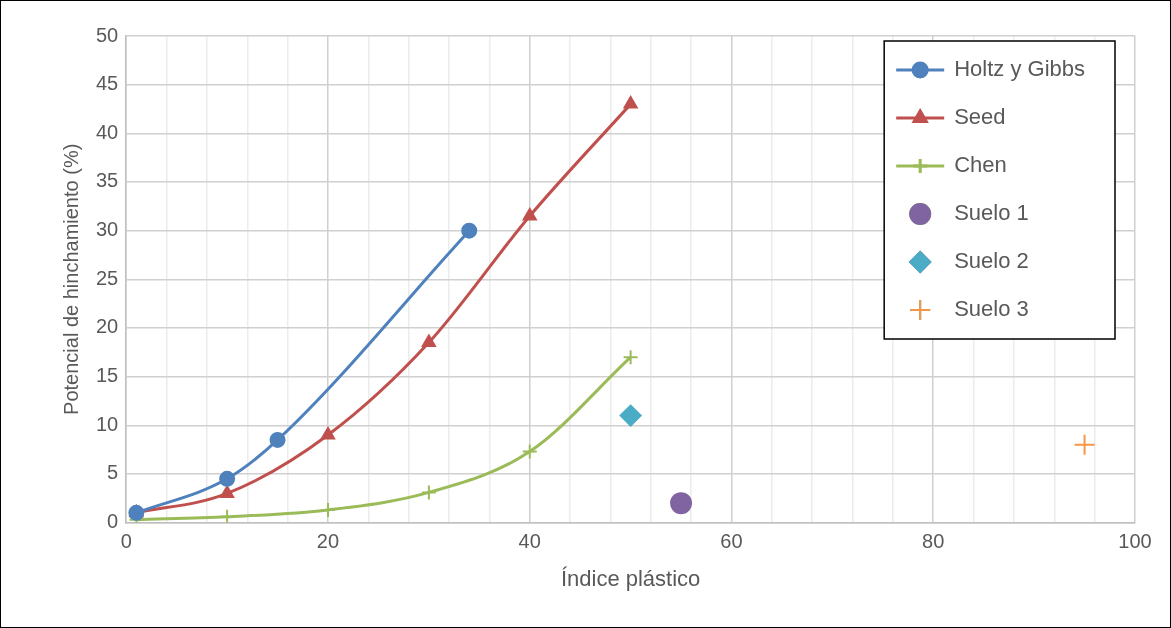  I want to click on legend-label: Chen, so click(980, 165).